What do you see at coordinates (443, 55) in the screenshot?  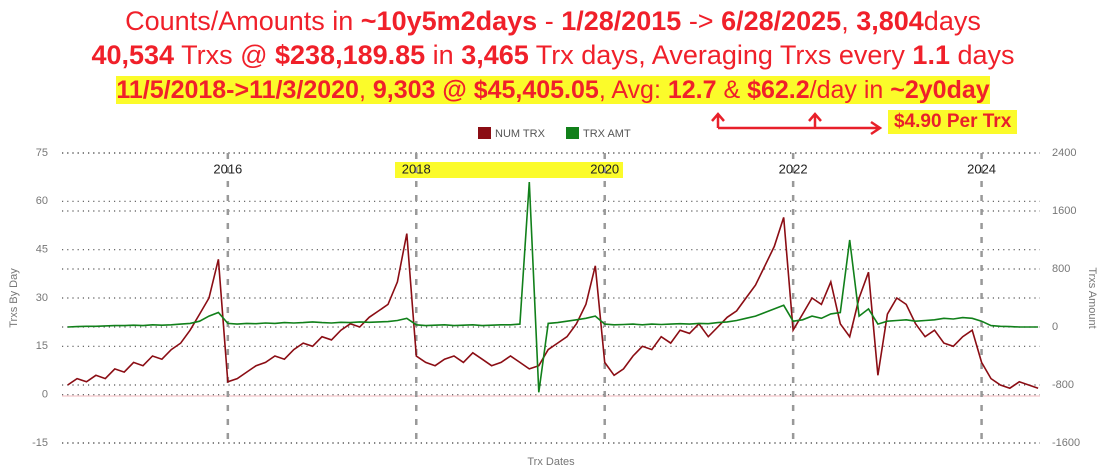 I see `title-segment: in` at bounding box center [443, 55].